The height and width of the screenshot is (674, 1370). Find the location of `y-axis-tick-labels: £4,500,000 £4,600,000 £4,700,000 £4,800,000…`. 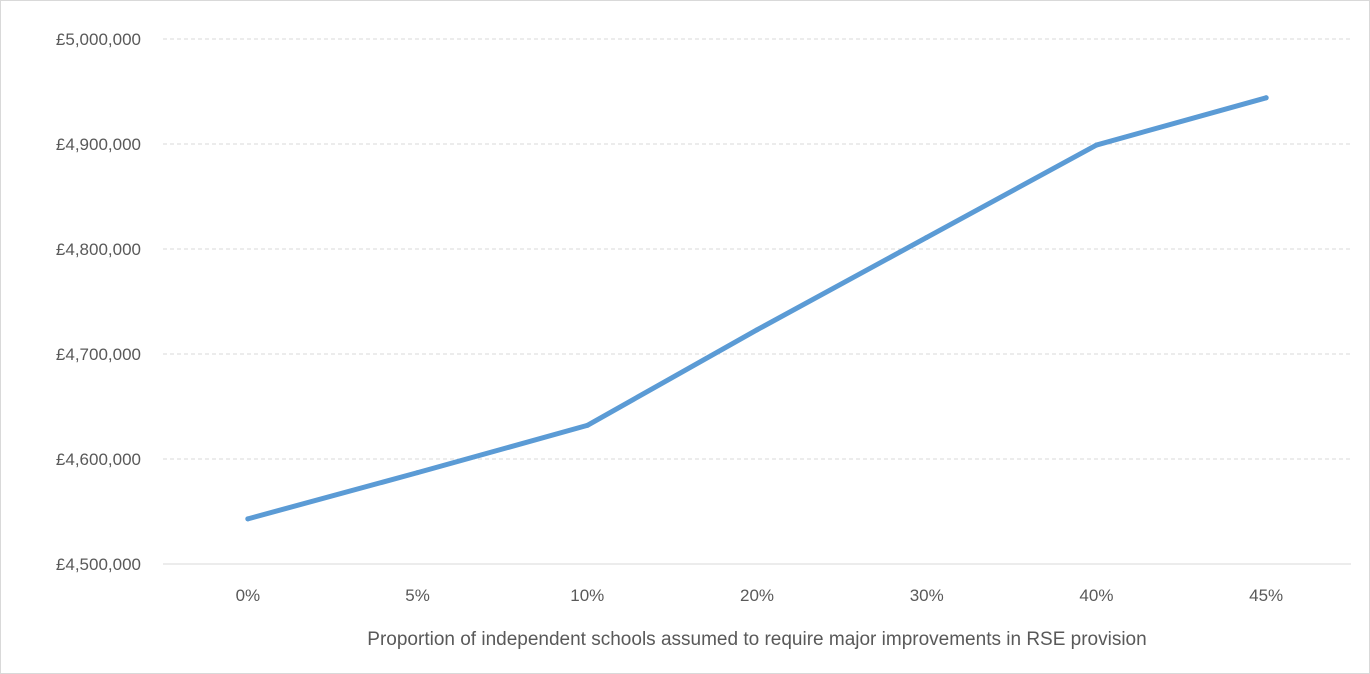

y-axis-tick-labels: £4,500,000 £4,600,000 £4,700,000 £4,800,000… is located at coordinates (98, 302).